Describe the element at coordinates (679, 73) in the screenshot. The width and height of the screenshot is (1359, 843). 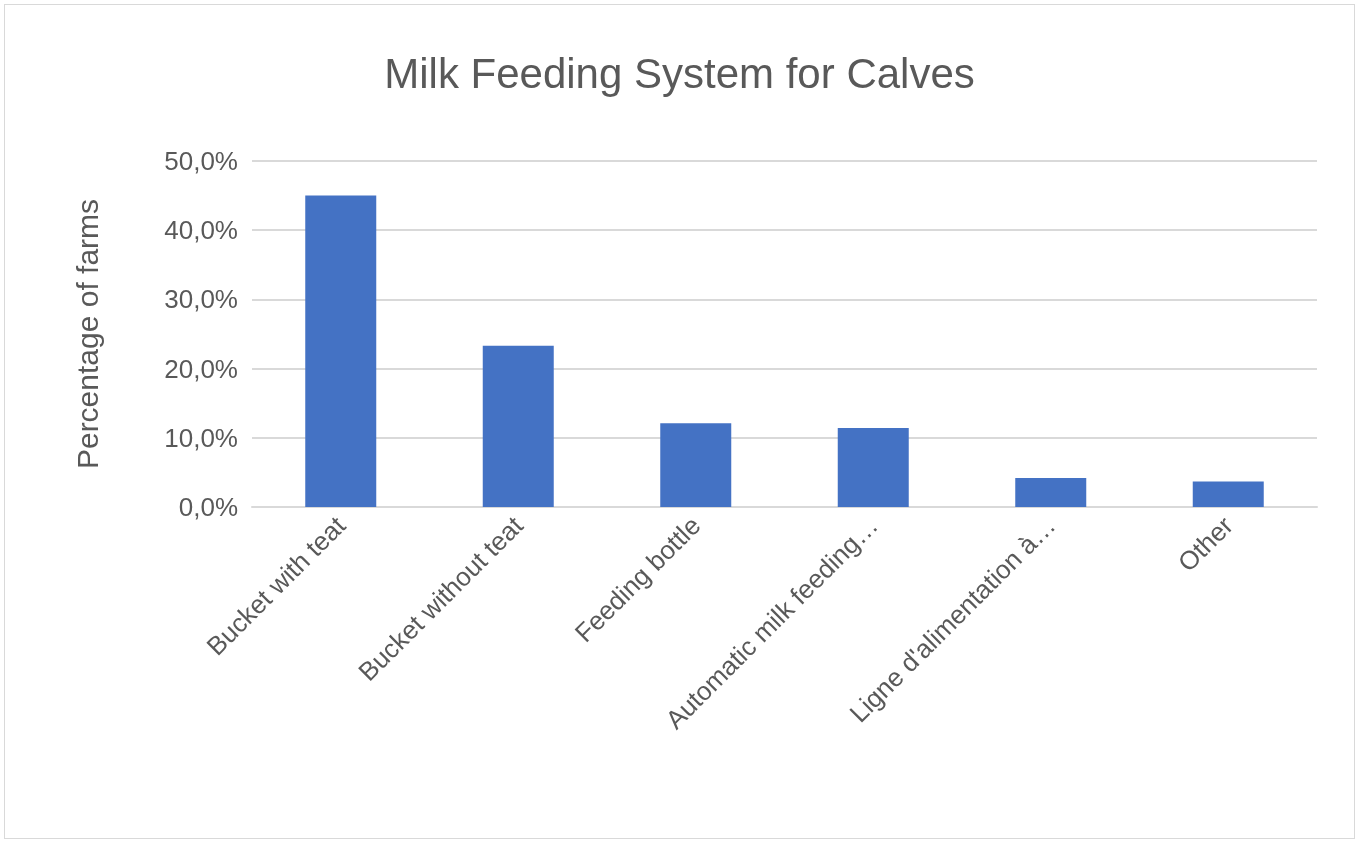
I see `chart-title: Milk Feeding System for Calves` at that location.